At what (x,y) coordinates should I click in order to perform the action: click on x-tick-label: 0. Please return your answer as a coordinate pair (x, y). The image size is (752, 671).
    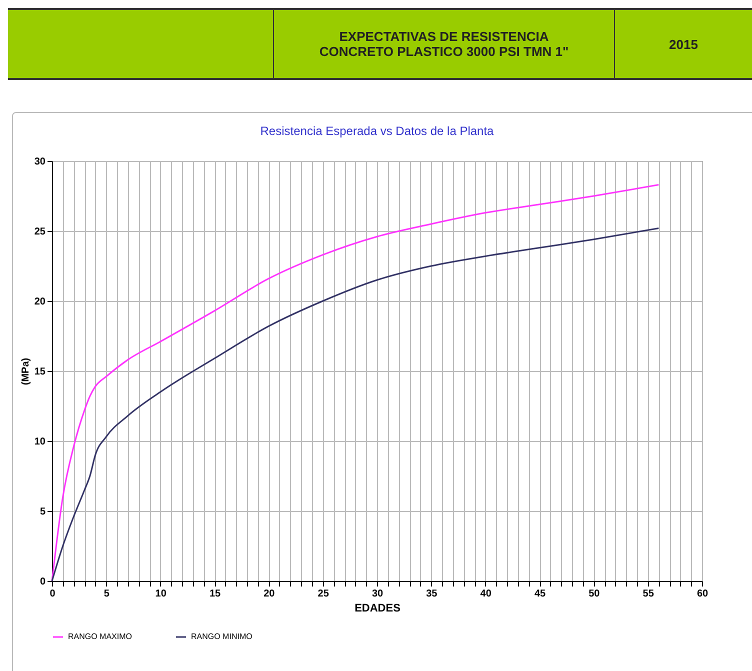
    Looking at the image, I should click on (53, 594).